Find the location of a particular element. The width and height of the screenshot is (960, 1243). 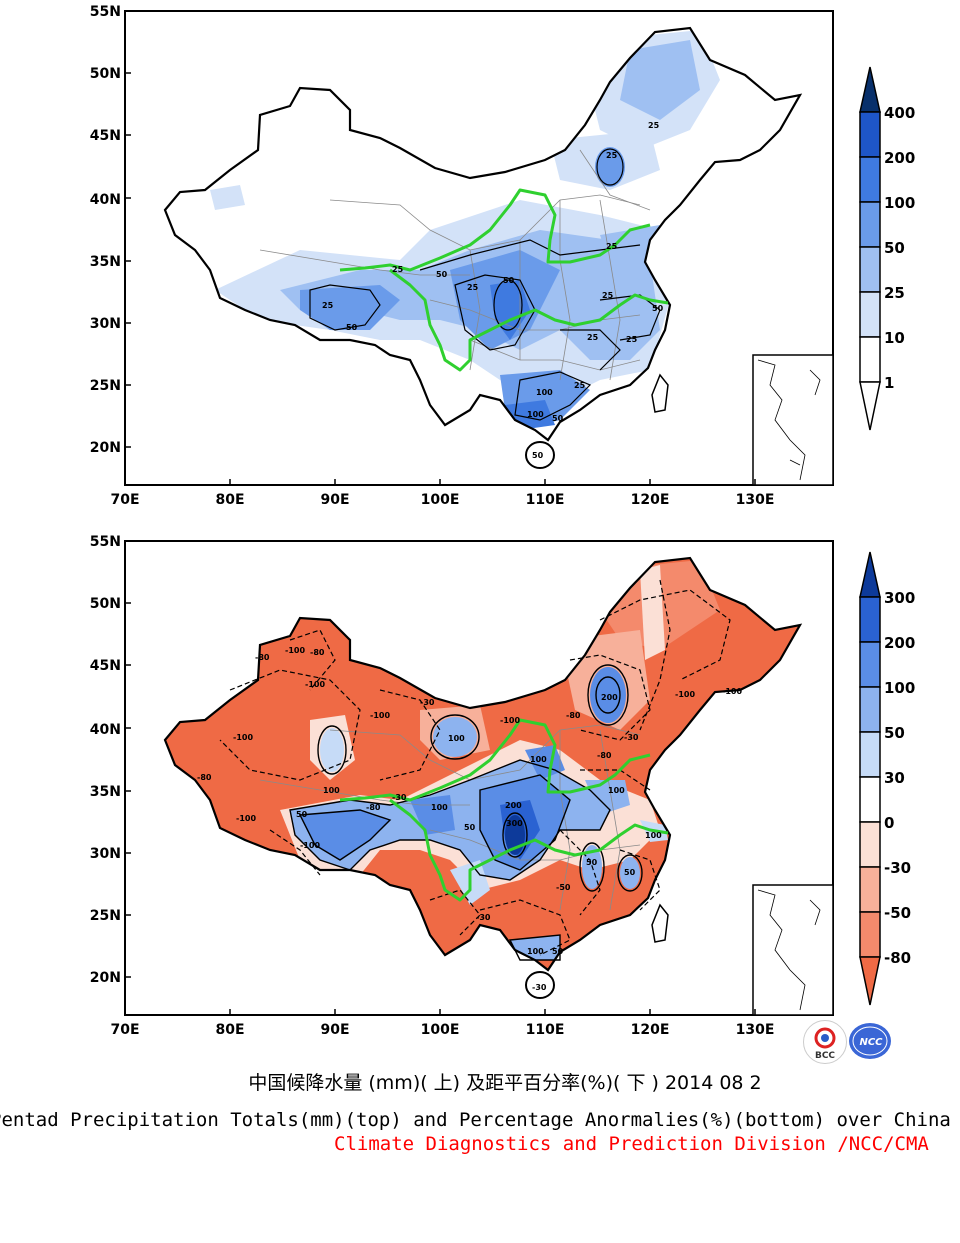

lon-label: 90E is located at coordinates (334, 1030).